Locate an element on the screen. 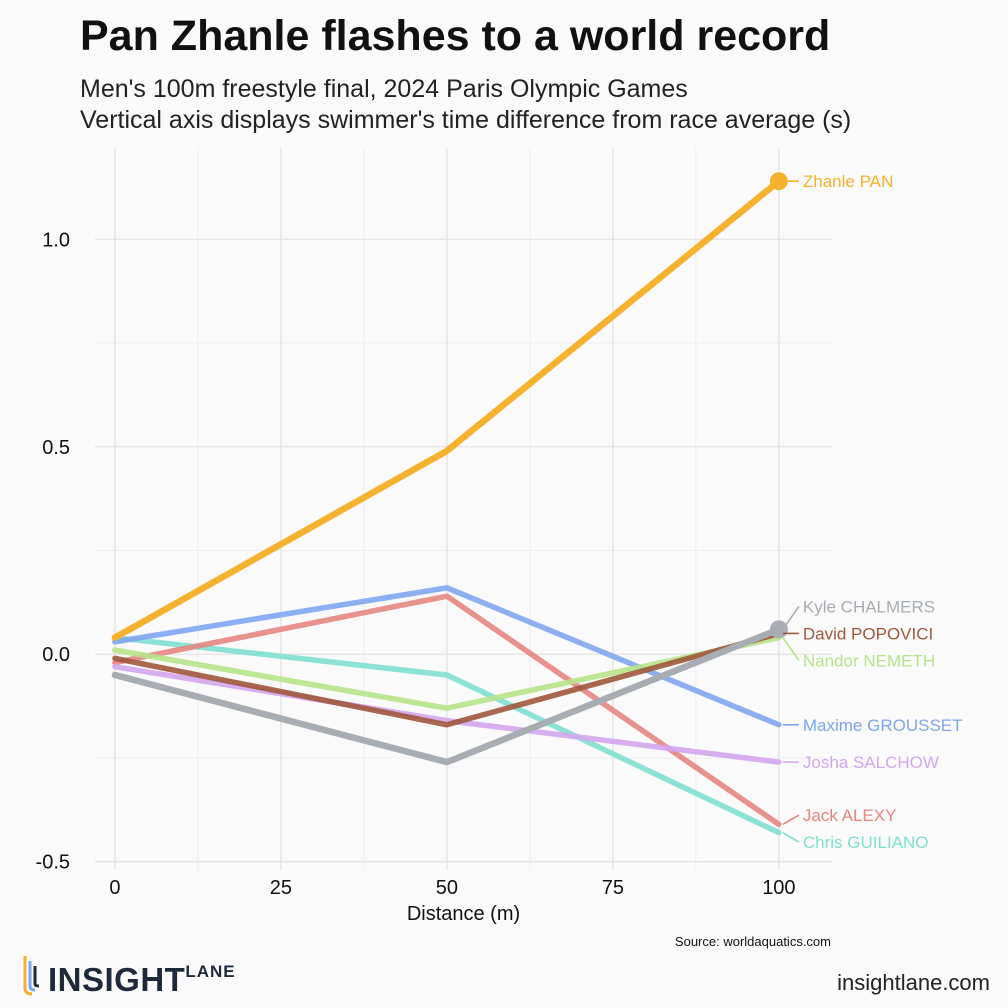 This screenshot has width=1008, height=1008. x-tick-label: 75 is located at coordinates (613, 888).